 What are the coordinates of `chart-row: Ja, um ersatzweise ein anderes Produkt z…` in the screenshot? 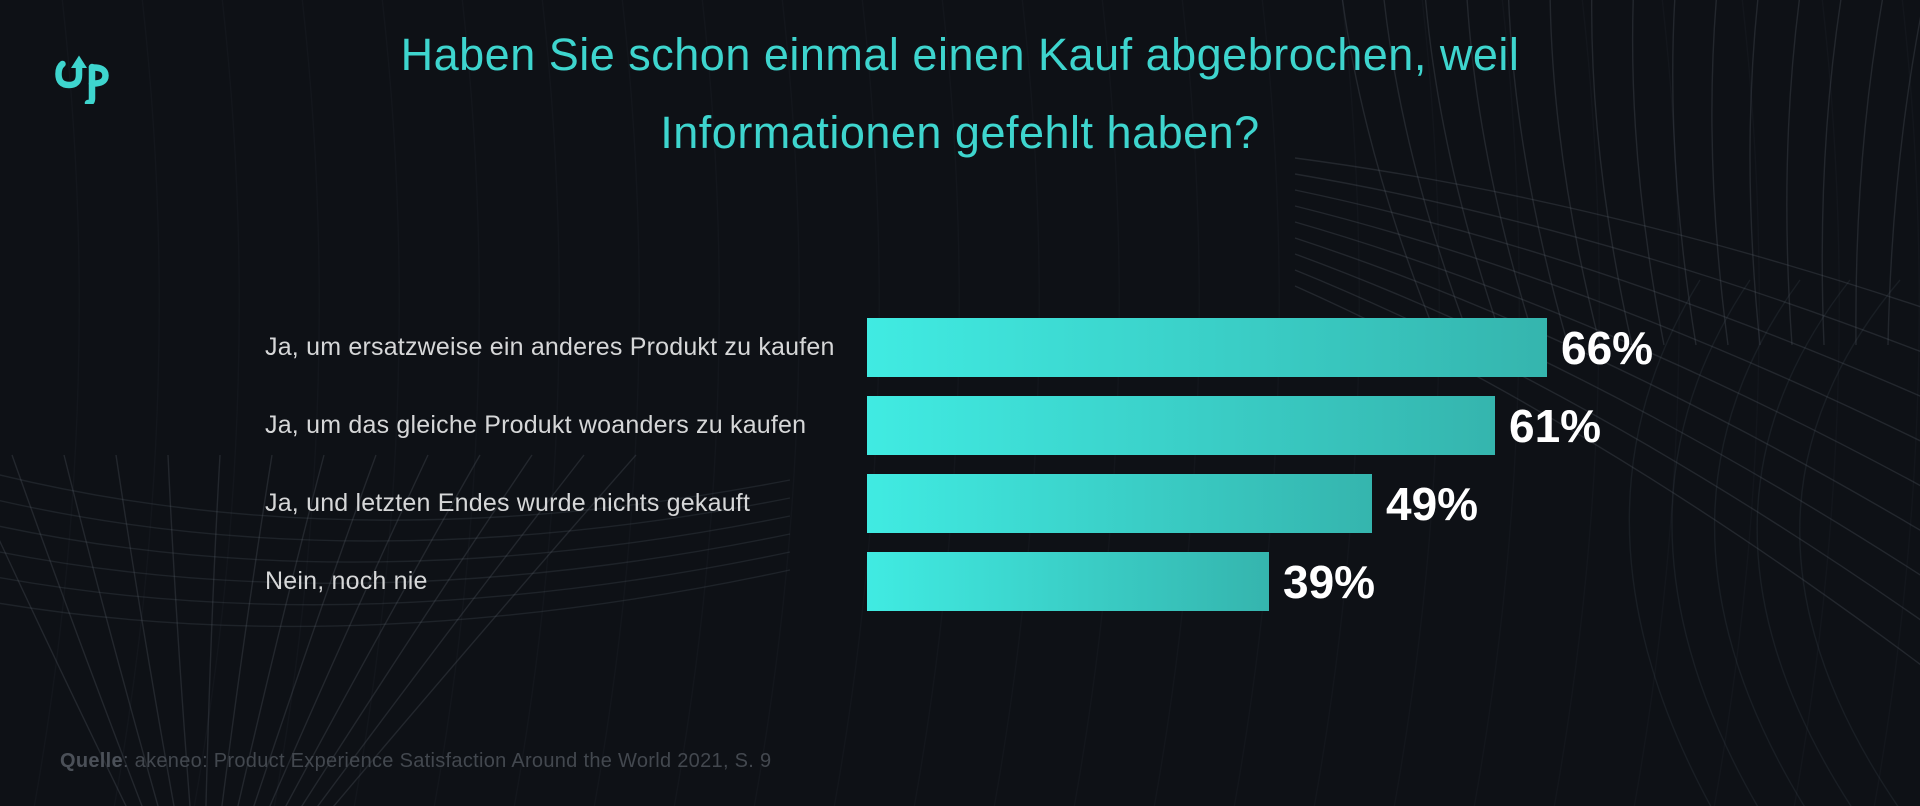 It's located at (959, 347).